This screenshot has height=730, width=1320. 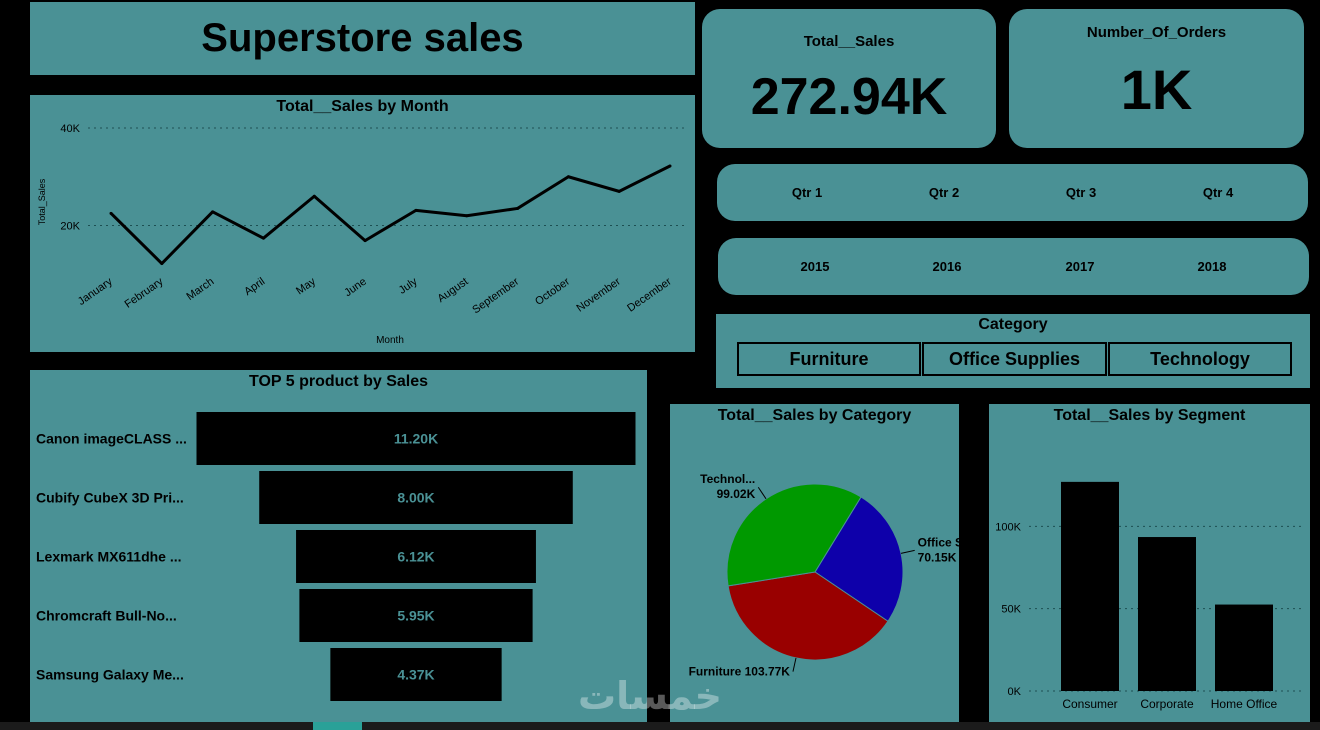 I want to click on y-axis-label: Total_Sales, so click(x=42, y=201).